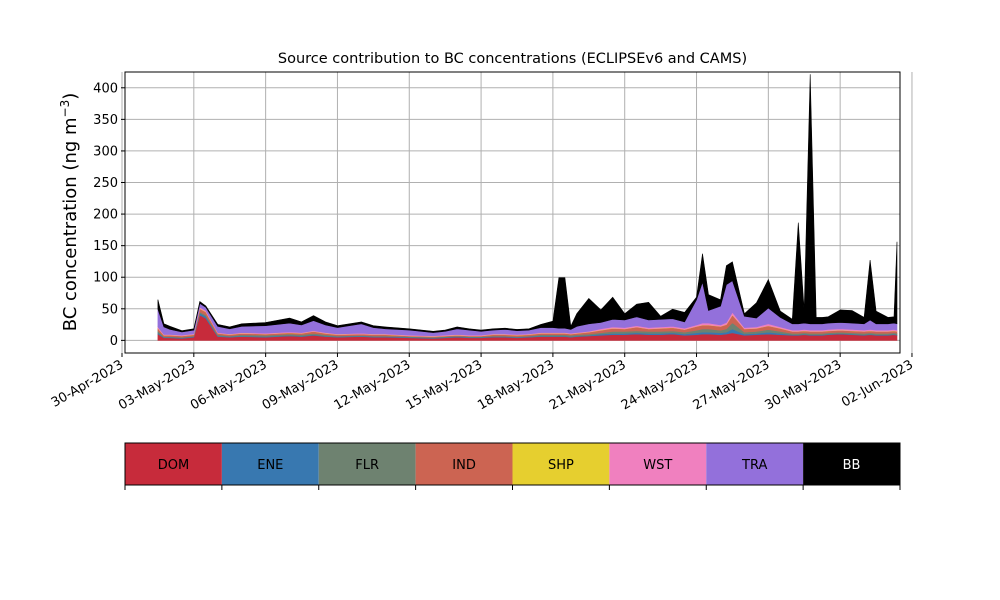 This screenshot has width=1000, height=600. I want to click on y-axis: 0 50 100 150 200 250 300 350 400, so click(109, 215).